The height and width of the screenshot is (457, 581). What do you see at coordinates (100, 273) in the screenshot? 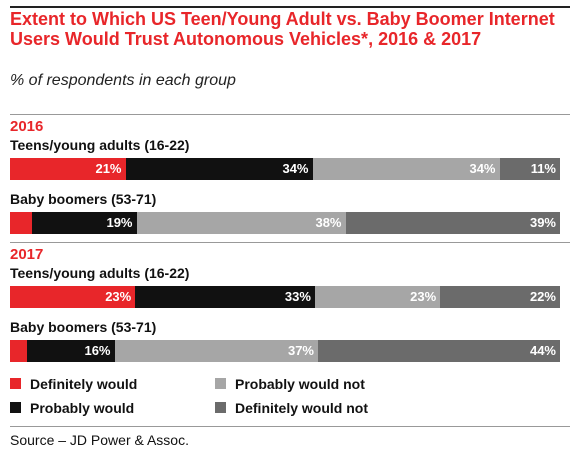
I see `group-label-2017-teens: Teens/young adults (16-22)` at bounding box center [100, 273].